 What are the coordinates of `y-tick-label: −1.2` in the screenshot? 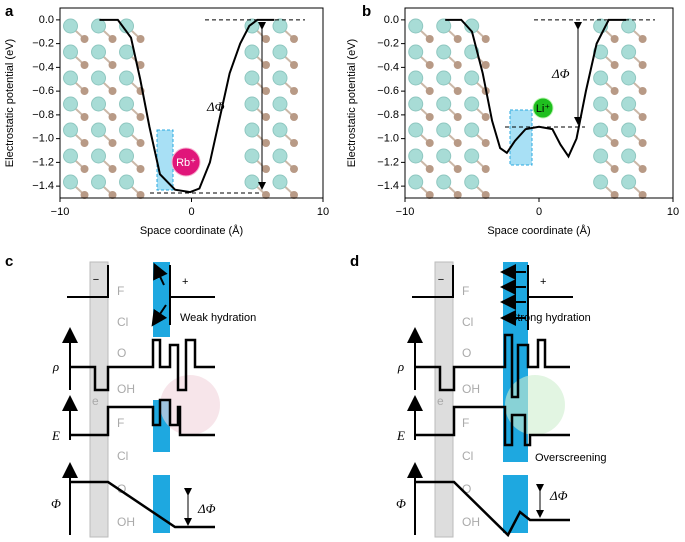 It's located at (388, 162).